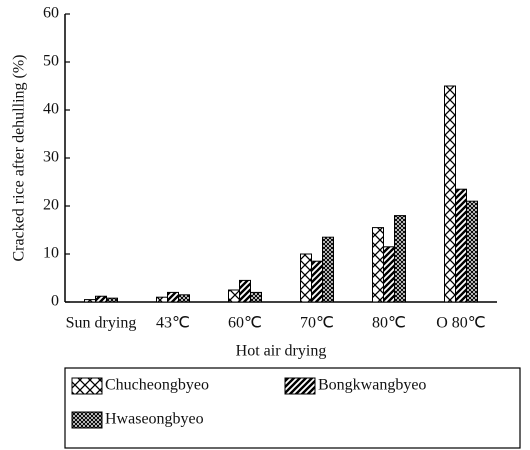 The height and width of the screenshot is (450, 530). I want to click on y-tick-label: 0, so click(55, 301).